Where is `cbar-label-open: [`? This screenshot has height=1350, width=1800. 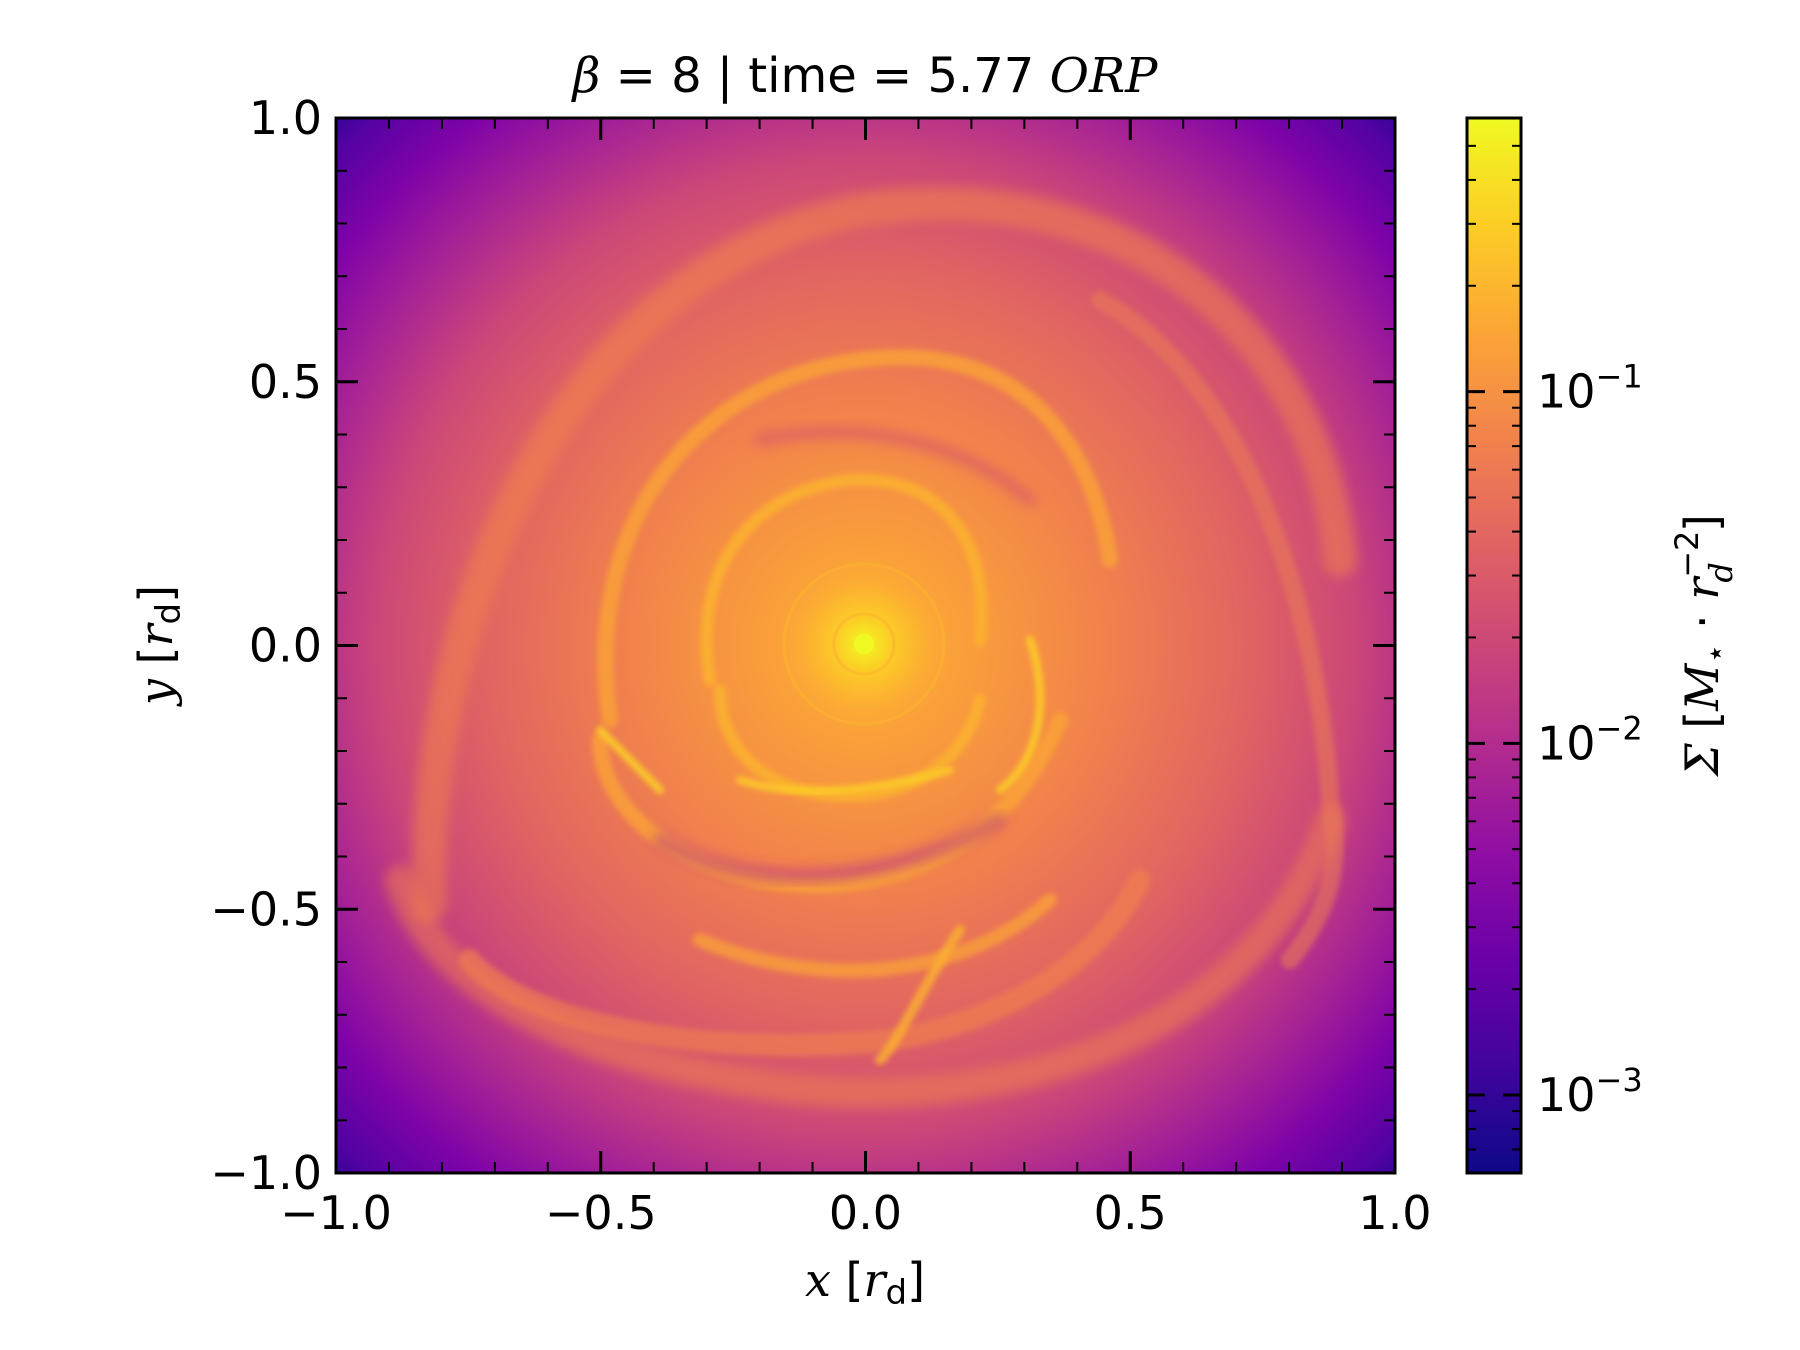
cbar-label-open: [ is located at coordinates (1702, 727).